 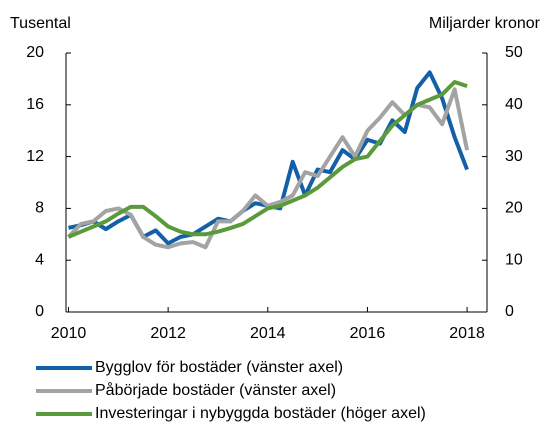 I want to click on y2-axis-label: Miljarder kronor, so click(x=485, y=23).